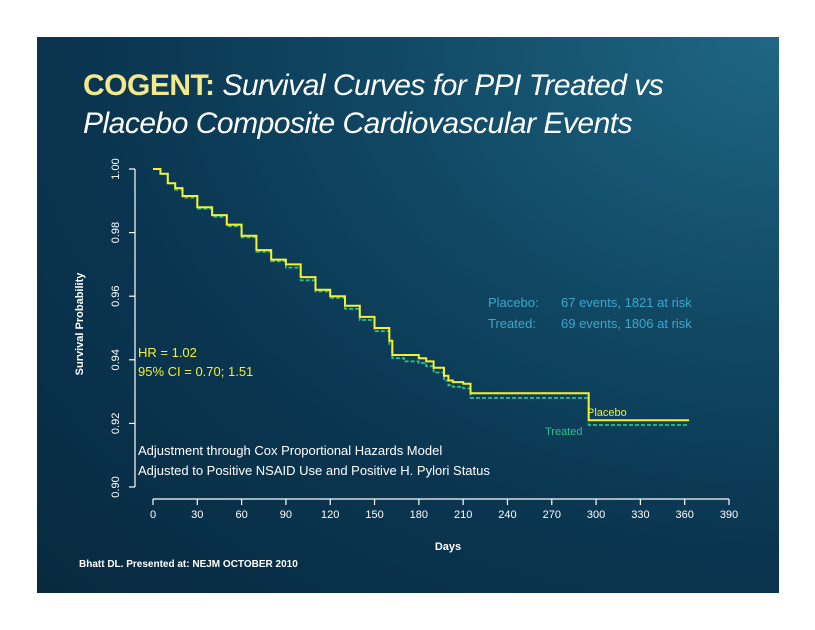 The image size is (815, 630). Describe the element at coordinates (552, 515) in the screenshot. I see `x-tick-label: 270` at that location.